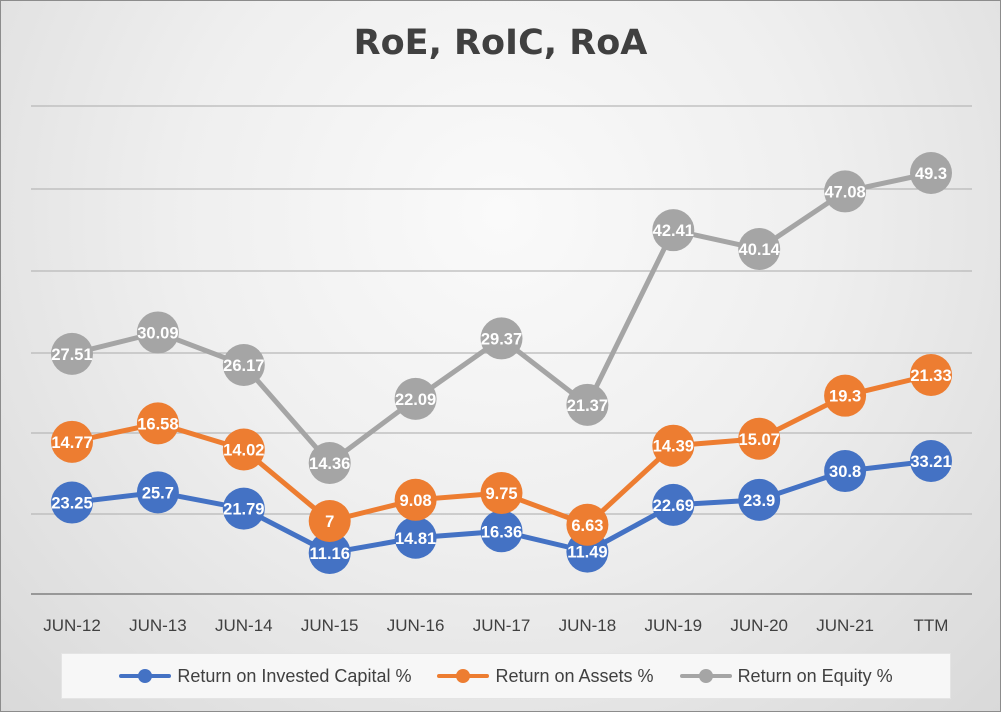 The height and width of the screenshot is (712, 1001). What do you see at coordinates (815, 675) in the screenshot?
I see `legend-label: Return on Equity %` at bounding box center [815, 675].